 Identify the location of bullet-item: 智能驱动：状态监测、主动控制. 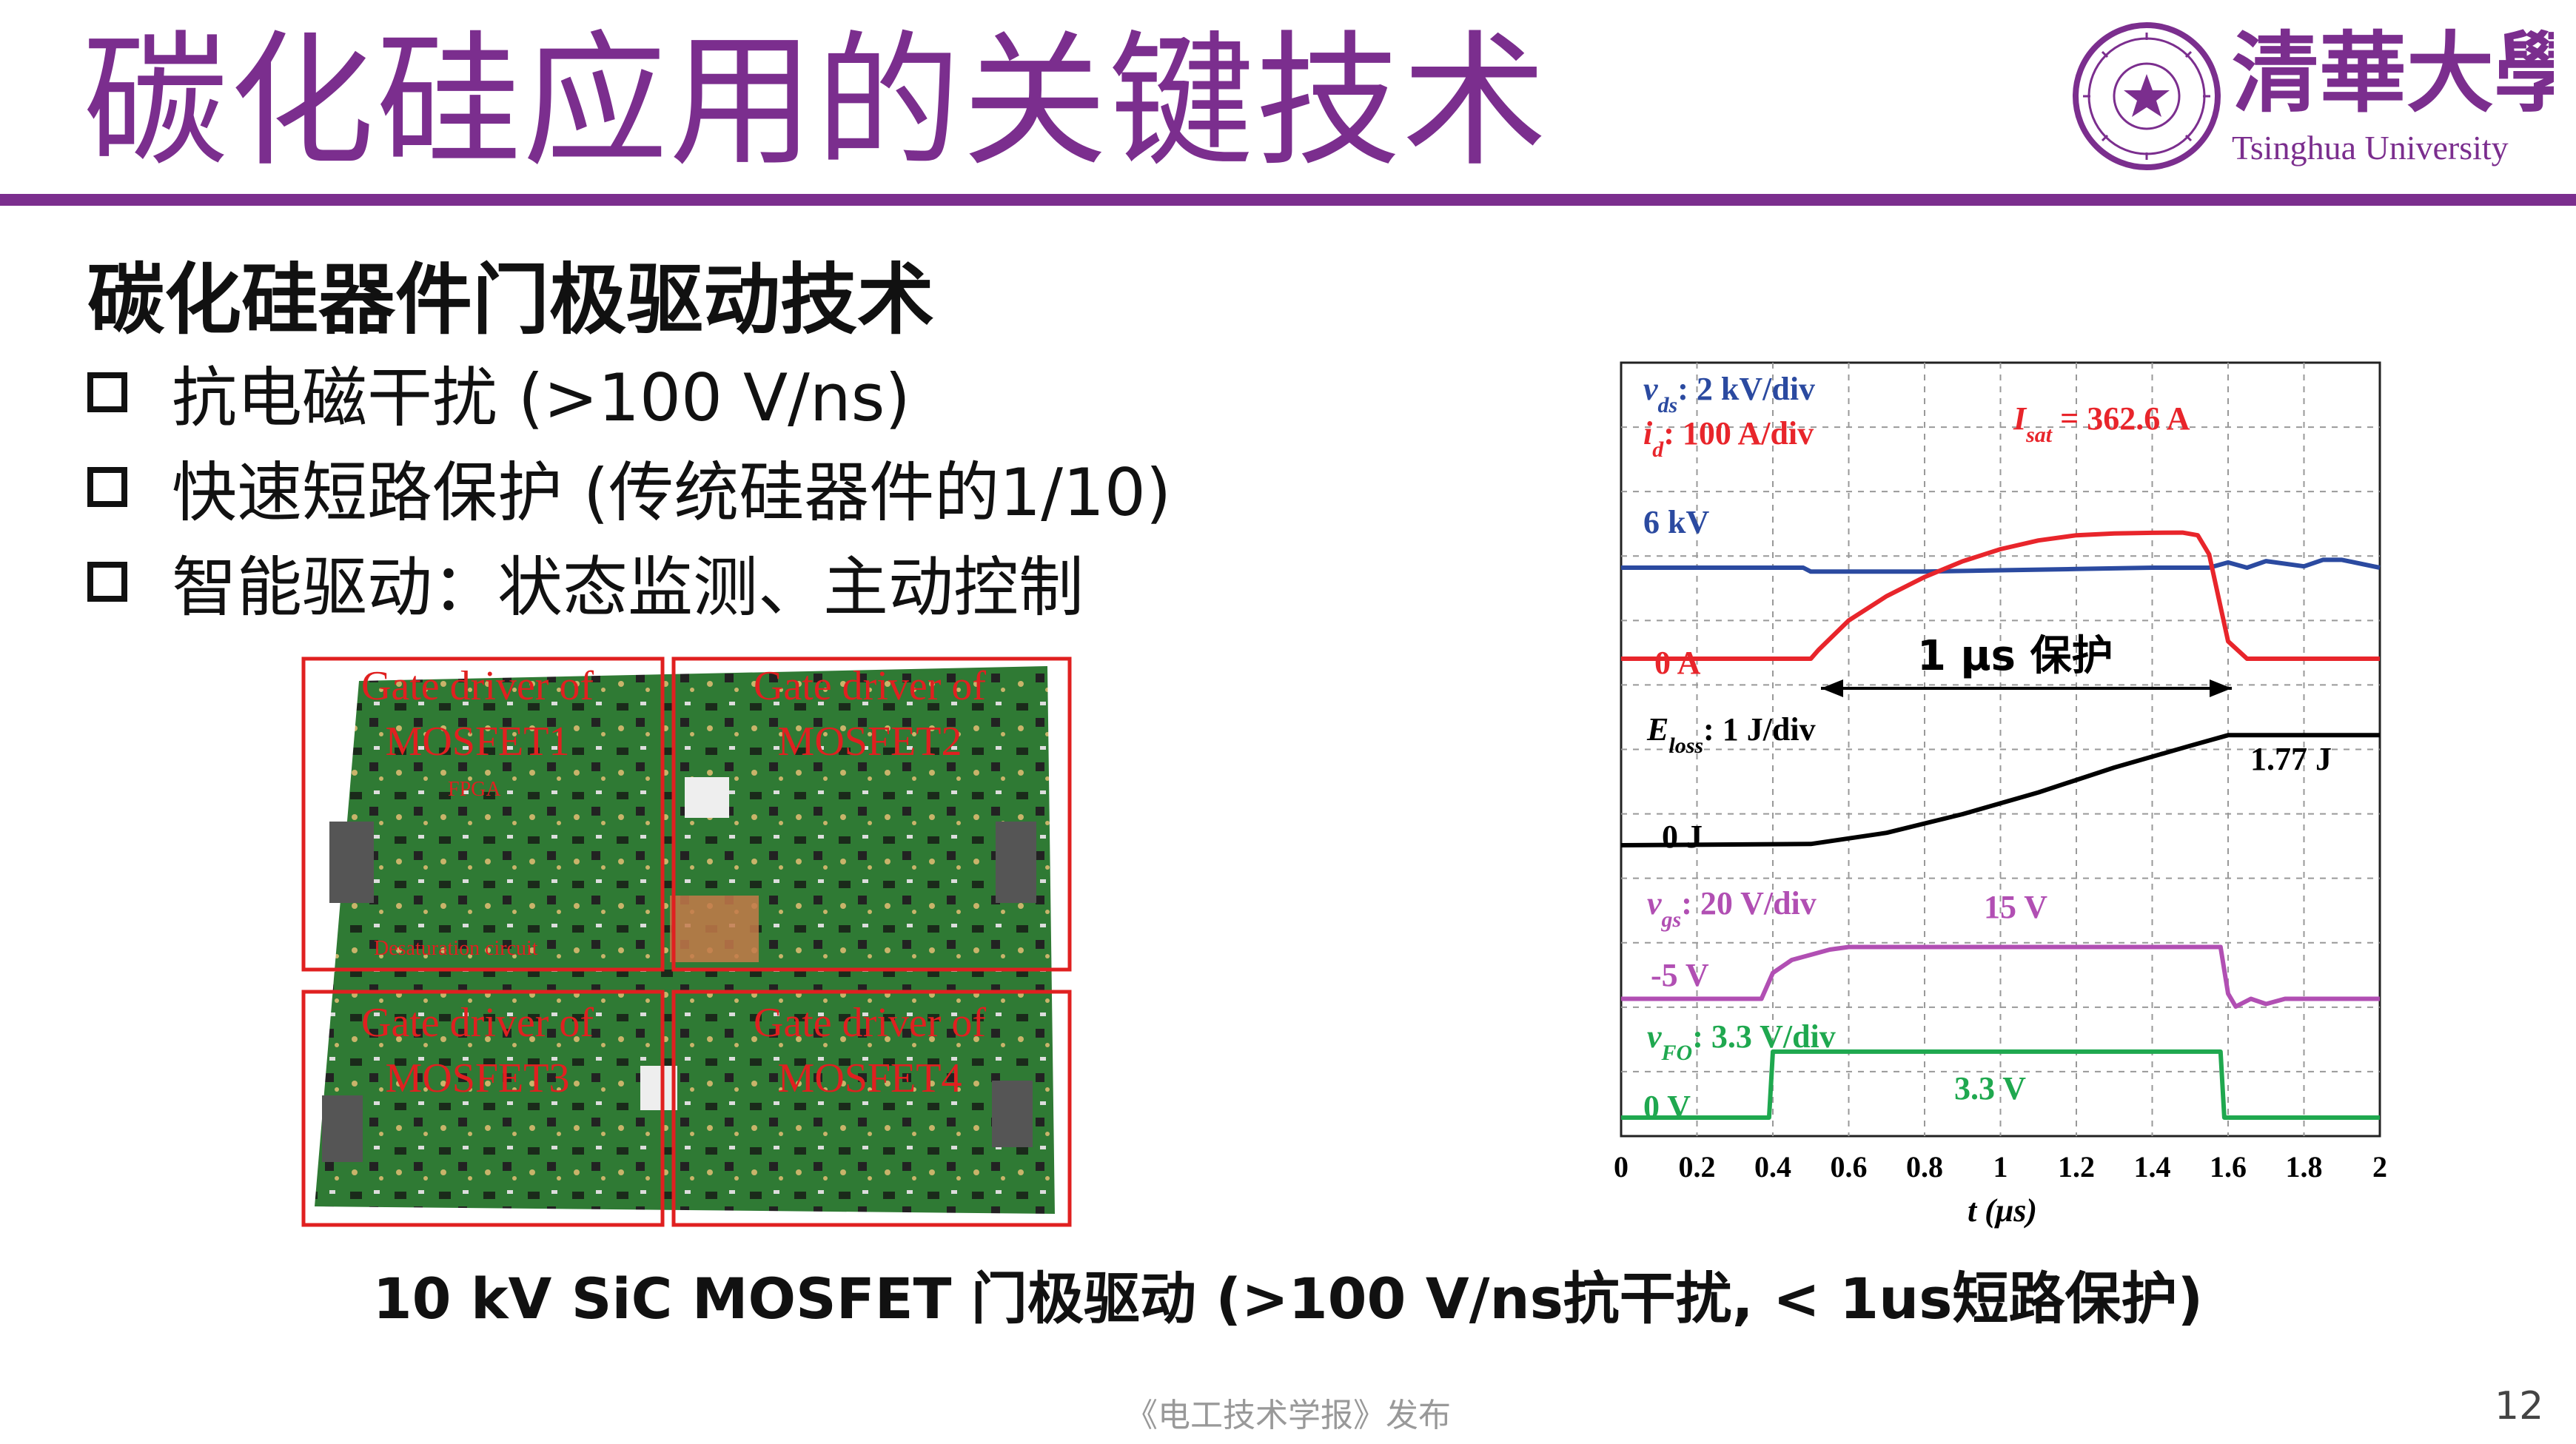
(585, 582).